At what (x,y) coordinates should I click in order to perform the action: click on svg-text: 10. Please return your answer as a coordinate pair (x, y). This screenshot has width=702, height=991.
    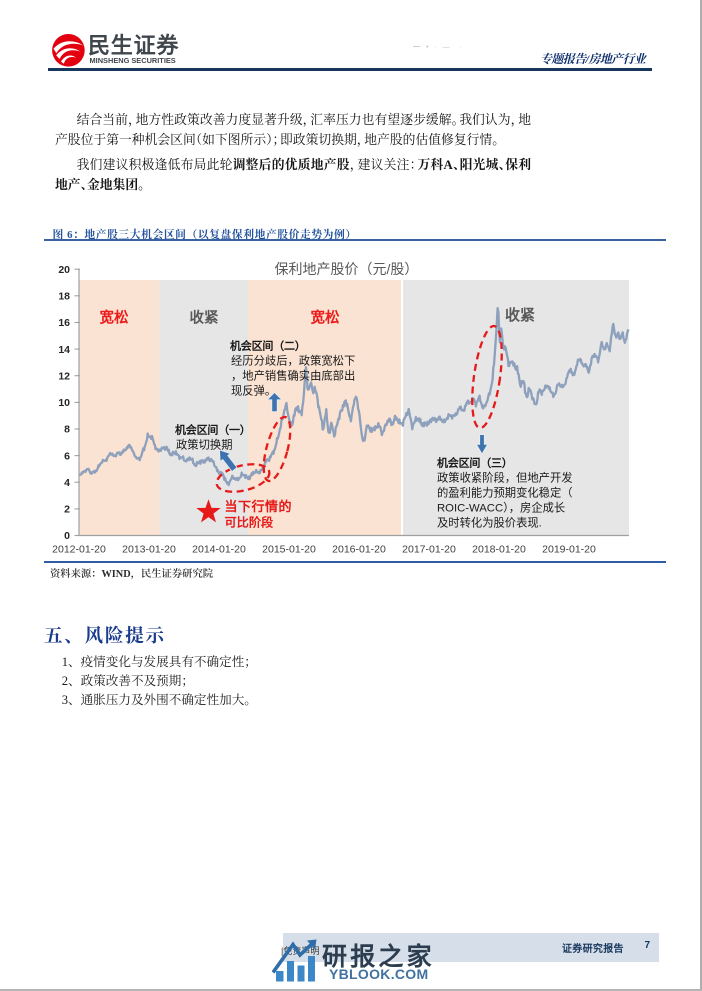
    Looking at the image, I should click on (64, 403).